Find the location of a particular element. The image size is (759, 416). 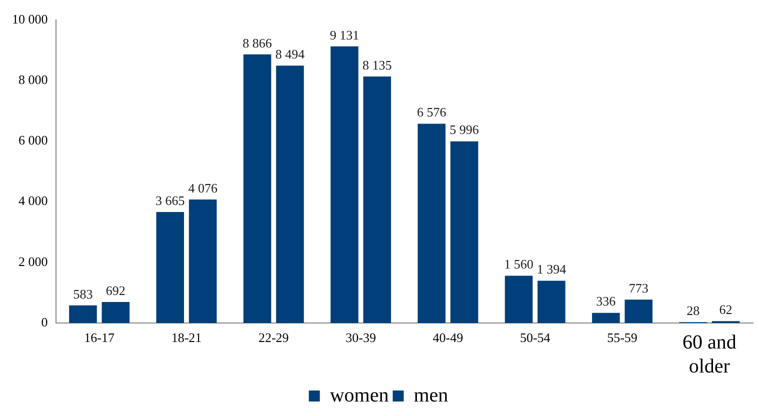

data-label: 62 is located at coordinates (725, 310).